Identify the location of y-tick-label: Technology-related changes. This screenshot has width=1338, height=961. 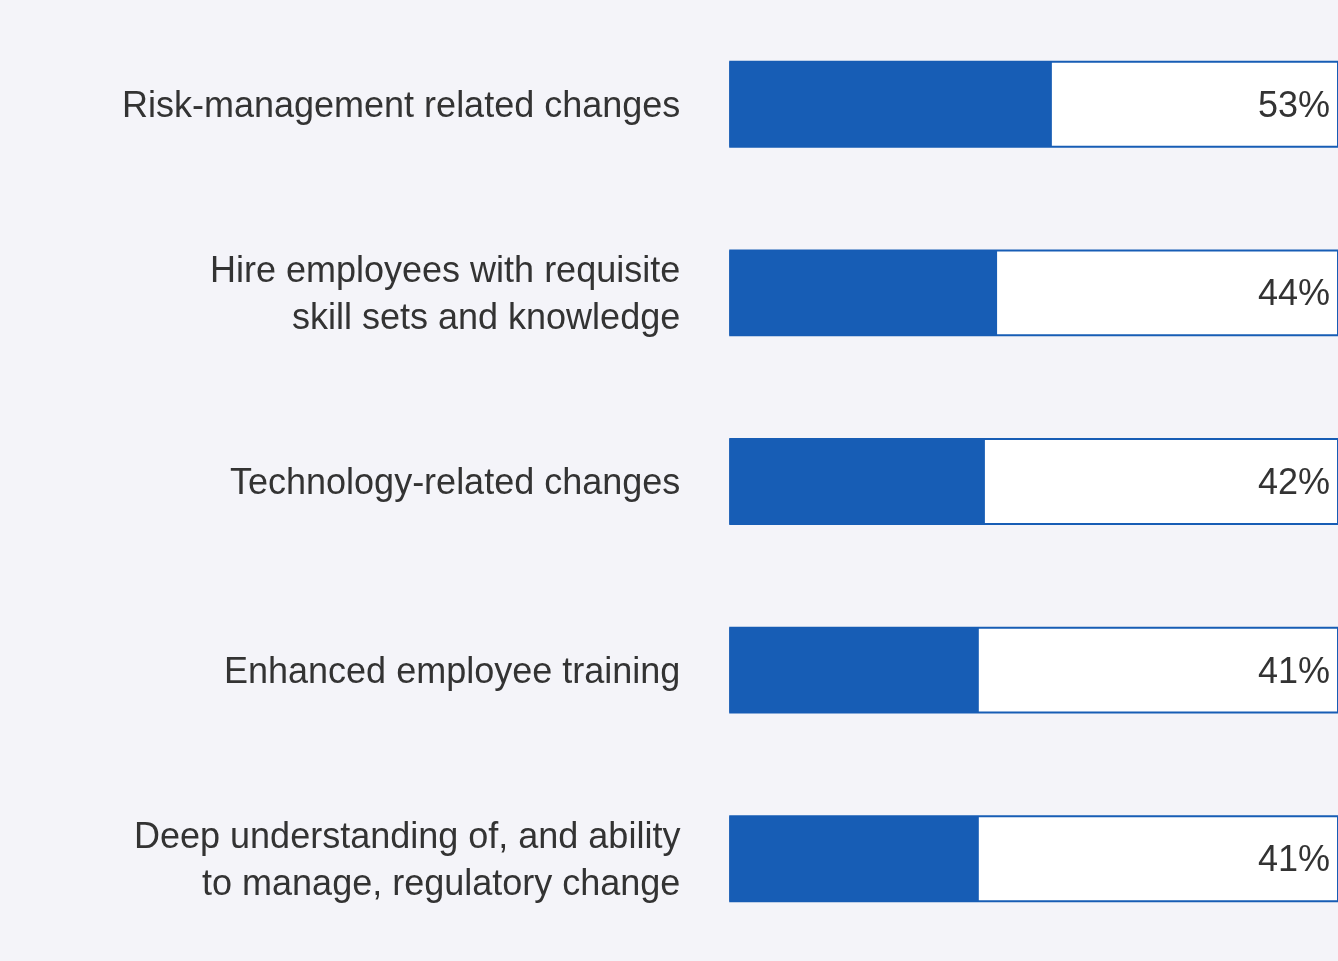
(455, 481).